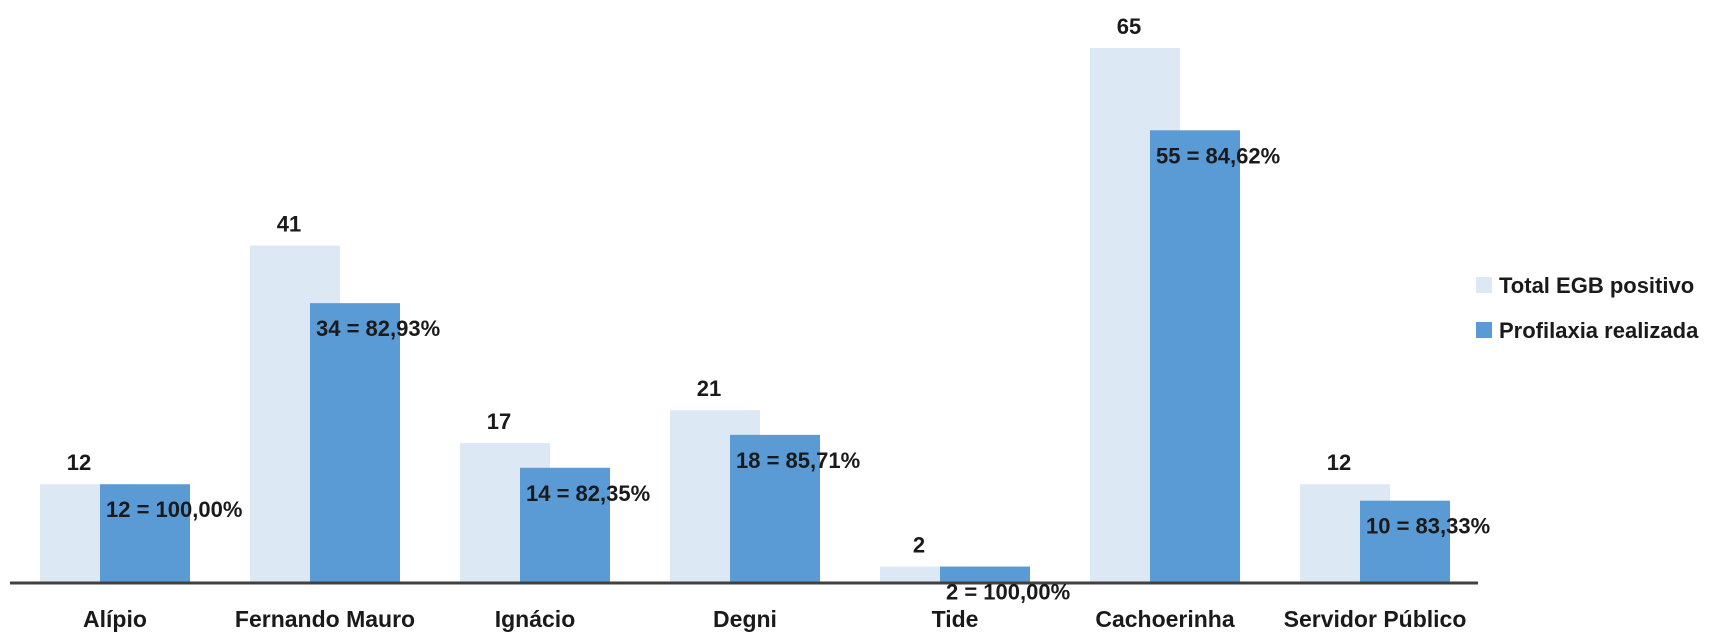 This screenshot has height=633, width=1728. Describe the element at coordinates (1218, 155) in the screenshot. I see `data-label-profilaxia-5: 55 = 84,62%` at that location.